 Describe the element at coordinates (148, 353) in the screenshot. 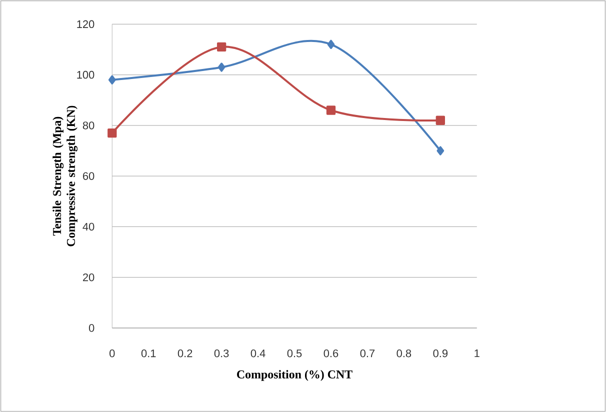

I see `x-tick-label: 0.1` at that location.